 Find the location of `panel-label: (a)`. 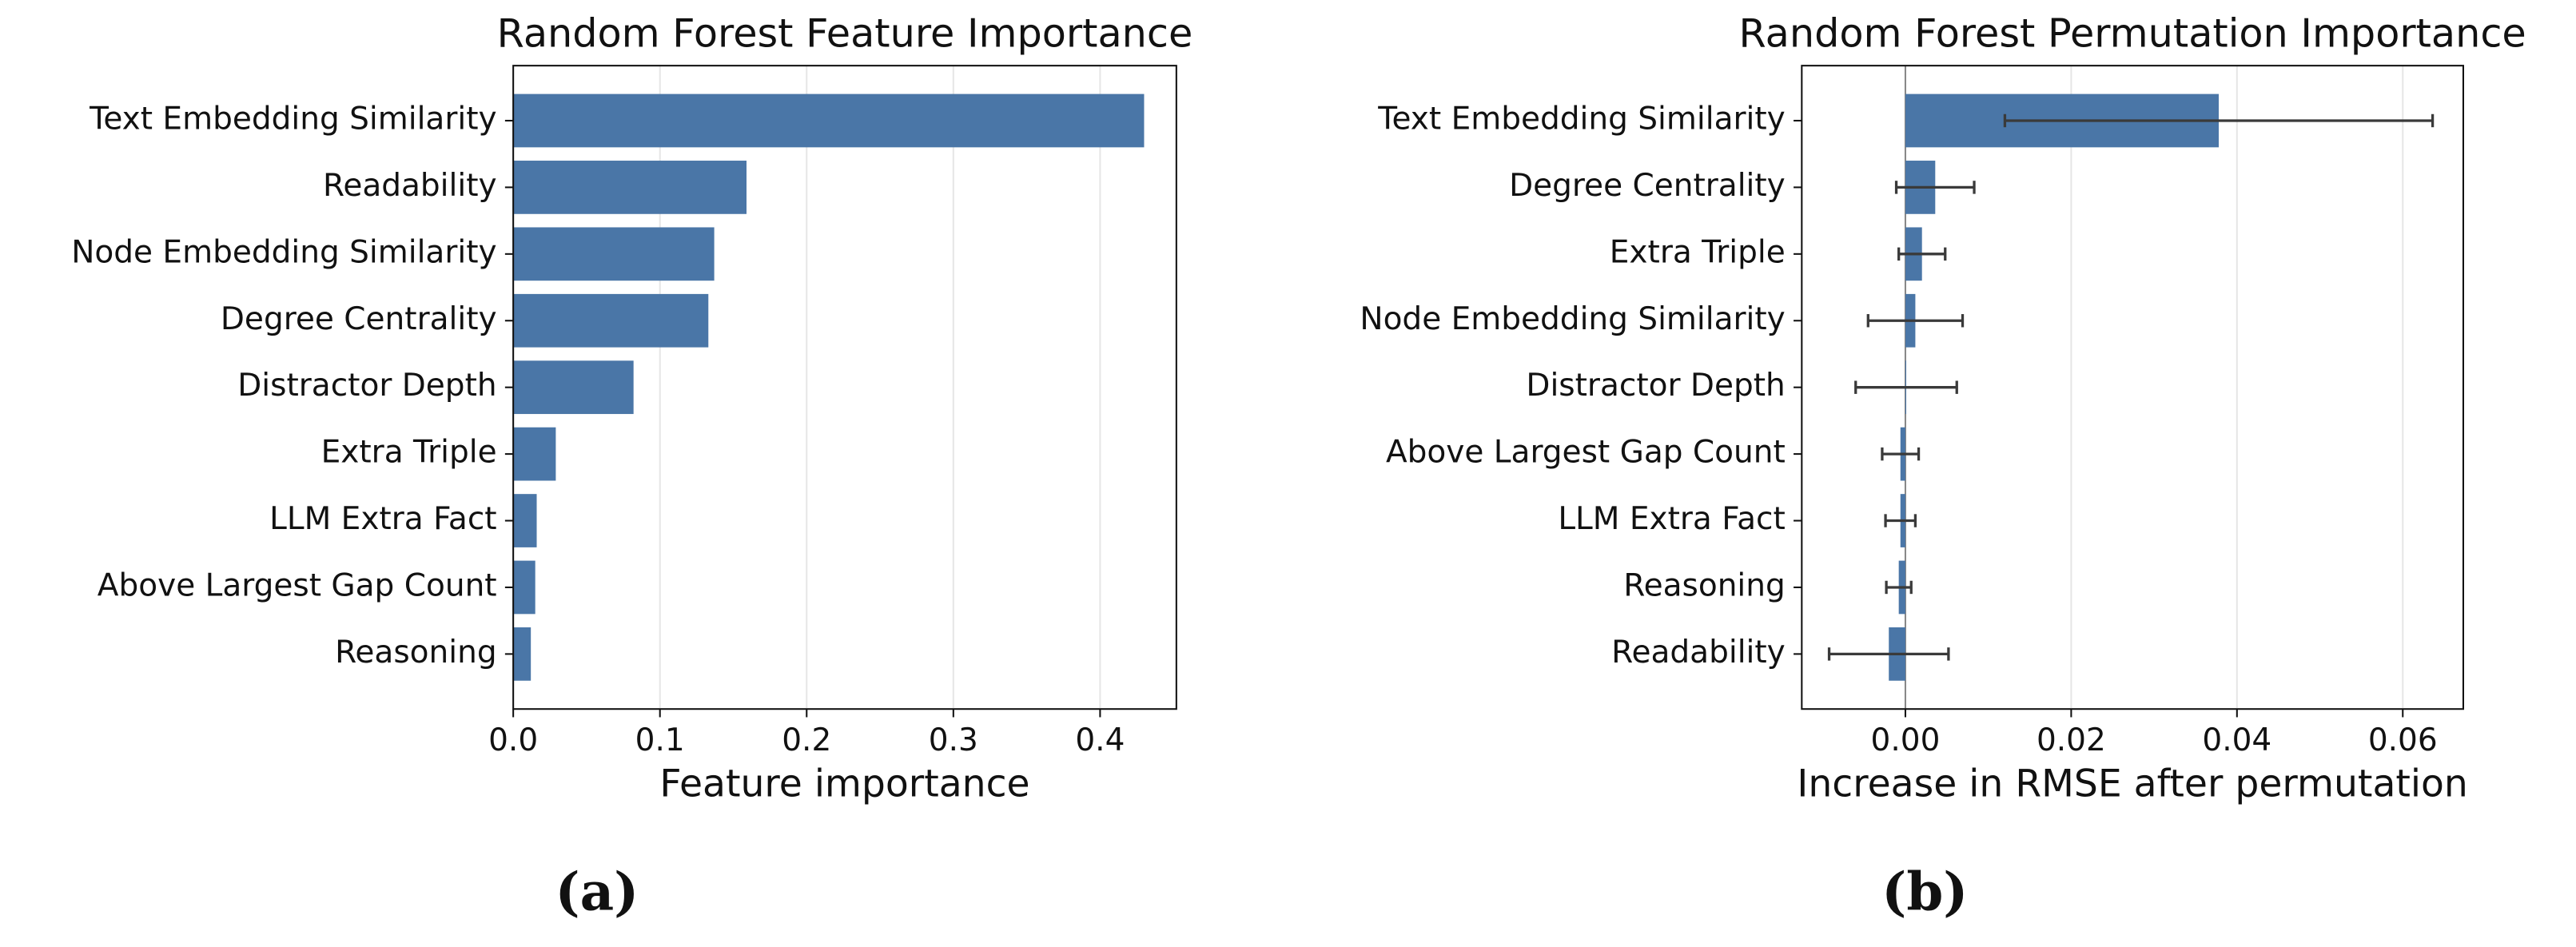

panel-label: (a) is located at coordinates (597, 891).